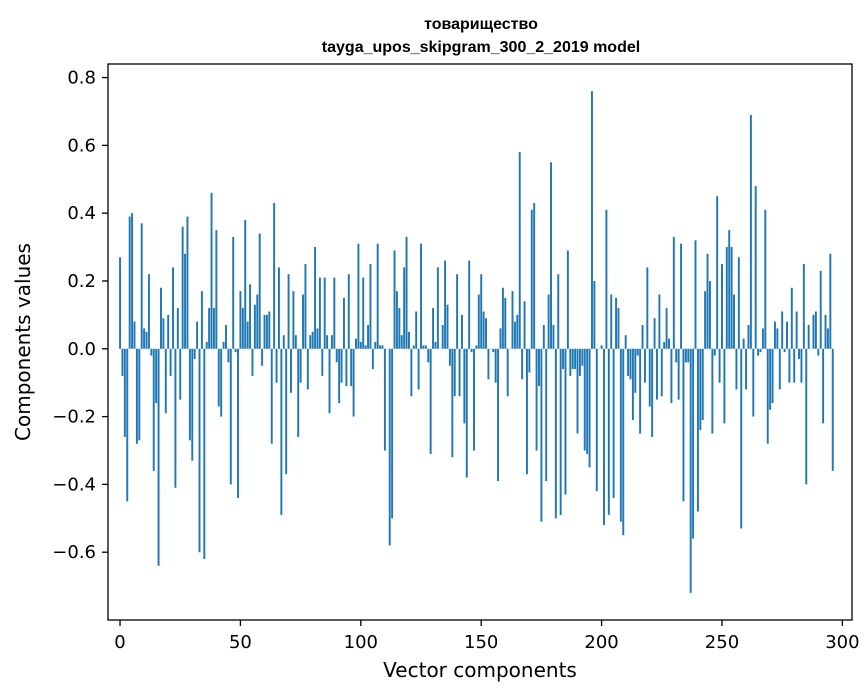 The image size is (867, 696). I want to click on x-tick-label: 0, so click(119, 642).